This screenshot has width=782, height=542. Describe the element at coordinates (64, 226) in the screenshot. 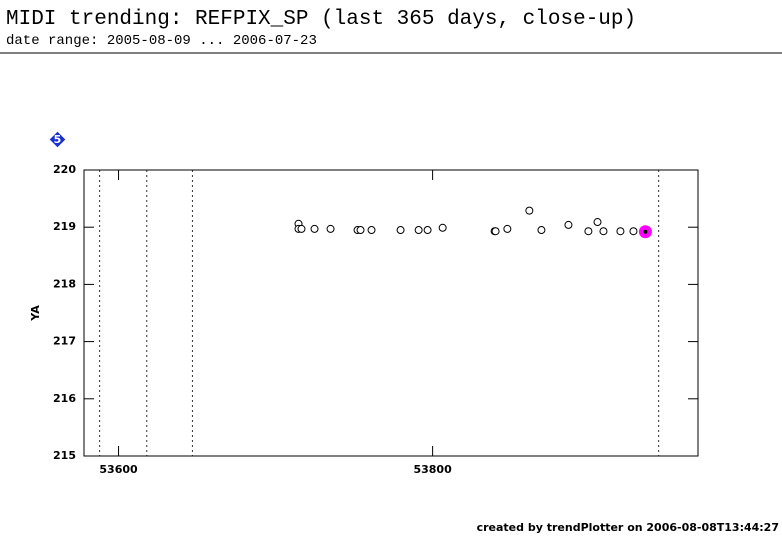

I see `y-tick-label: 219` at that location.